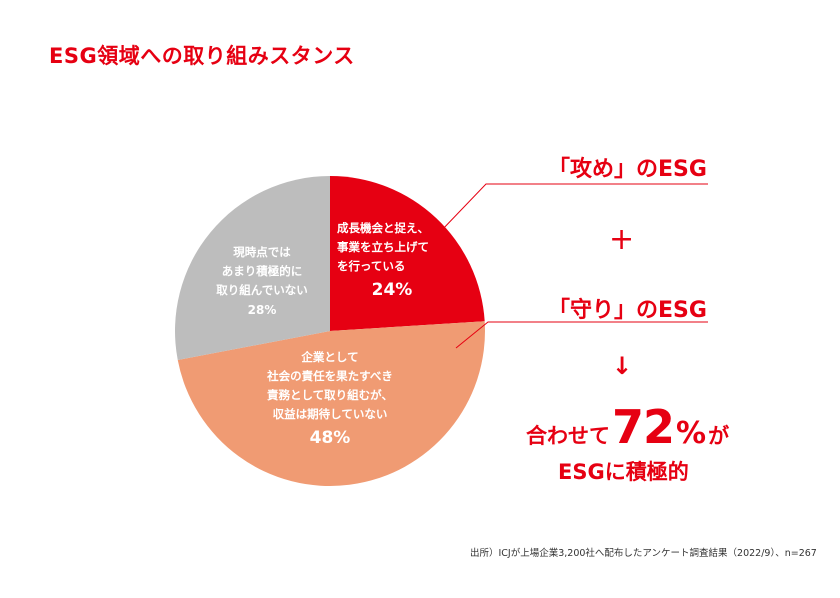 This screenshot has width=840, height=598. I want to click on plus-sign: +, so click(622, 239).